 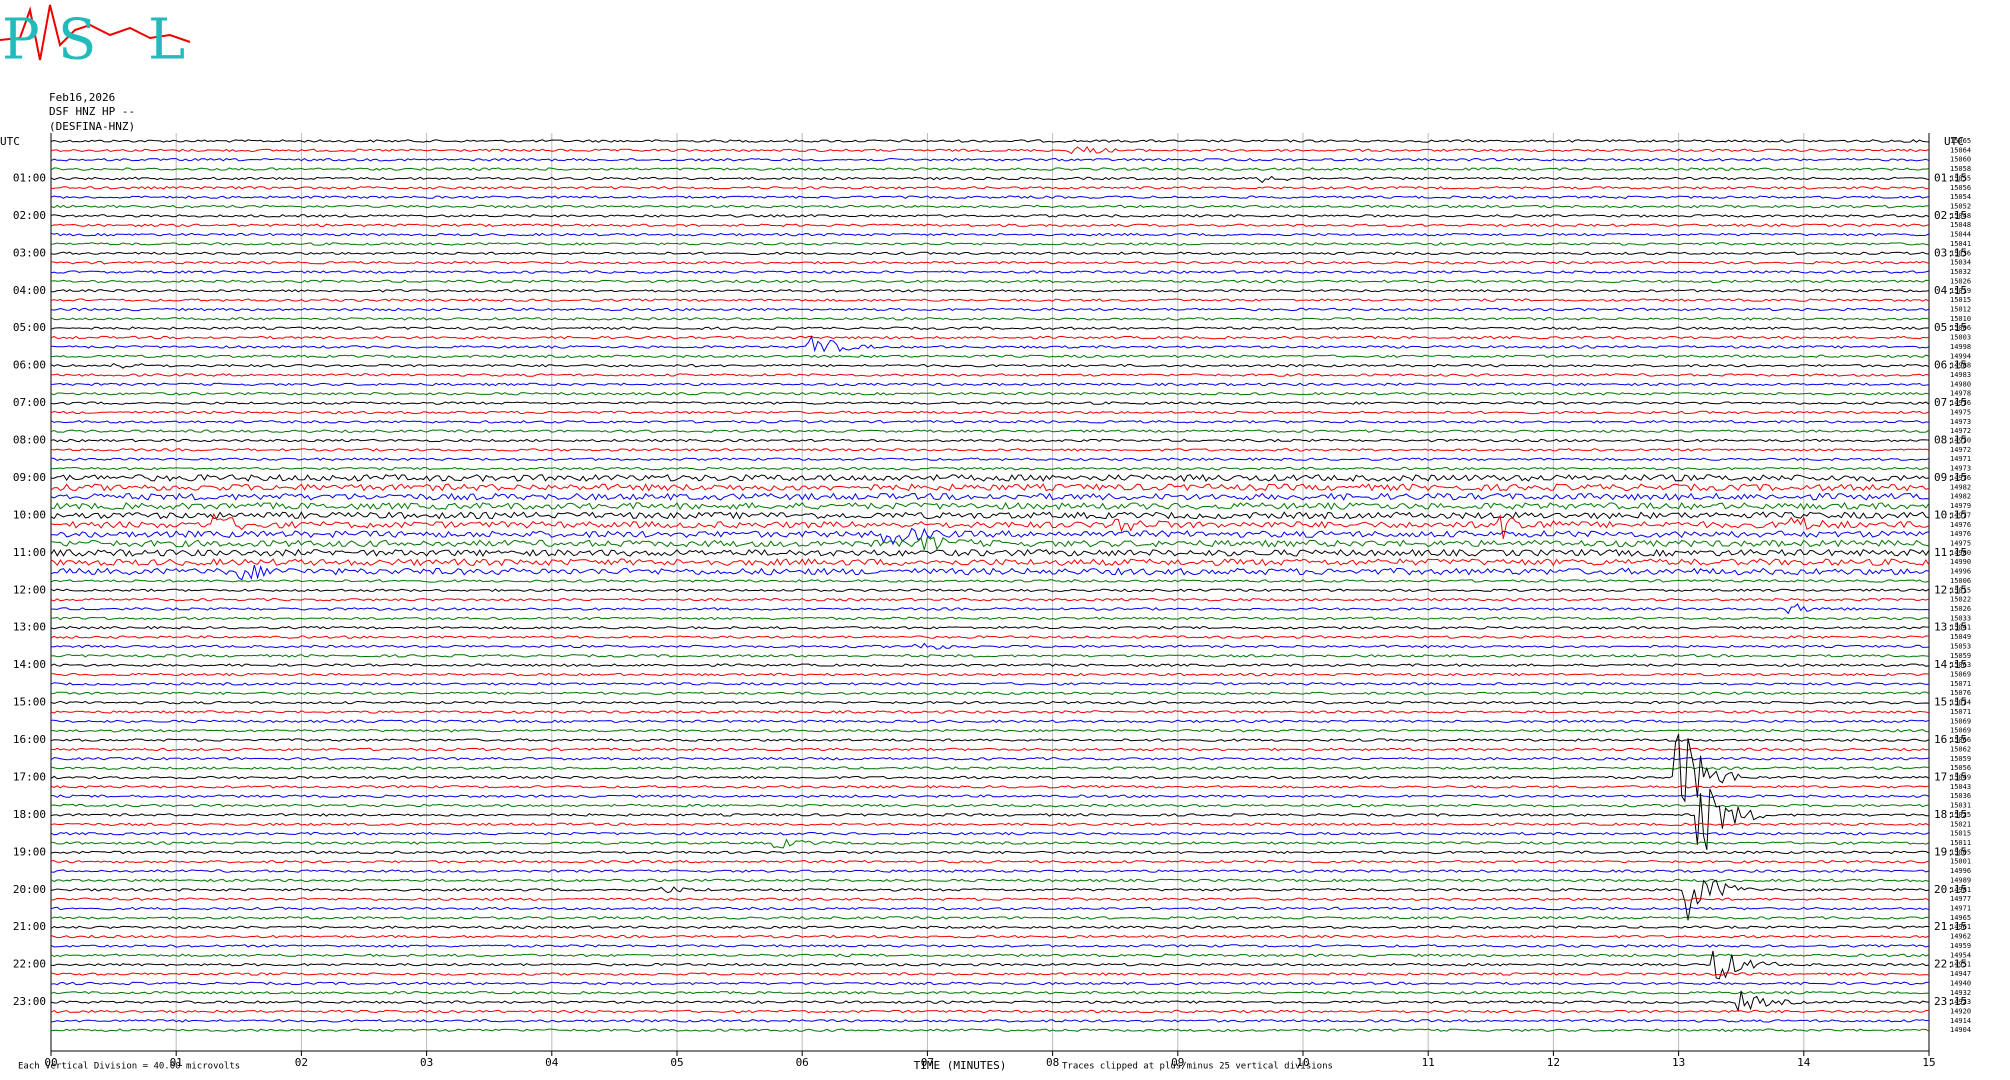 I want to click on trace-offset: 15062, so click(x=1960, y=749).